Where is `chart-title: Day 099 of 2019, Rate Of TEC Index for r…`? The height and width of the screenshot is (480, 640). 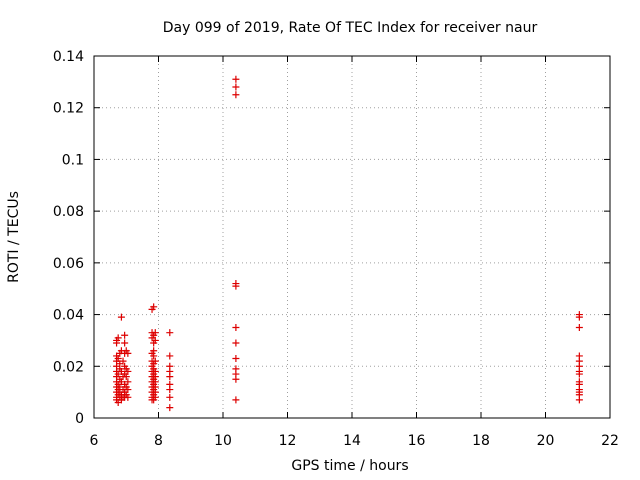
chart-title: Day 099 of 2019, Rate Of TEC Index for r… is located at coordinates (350, 28).